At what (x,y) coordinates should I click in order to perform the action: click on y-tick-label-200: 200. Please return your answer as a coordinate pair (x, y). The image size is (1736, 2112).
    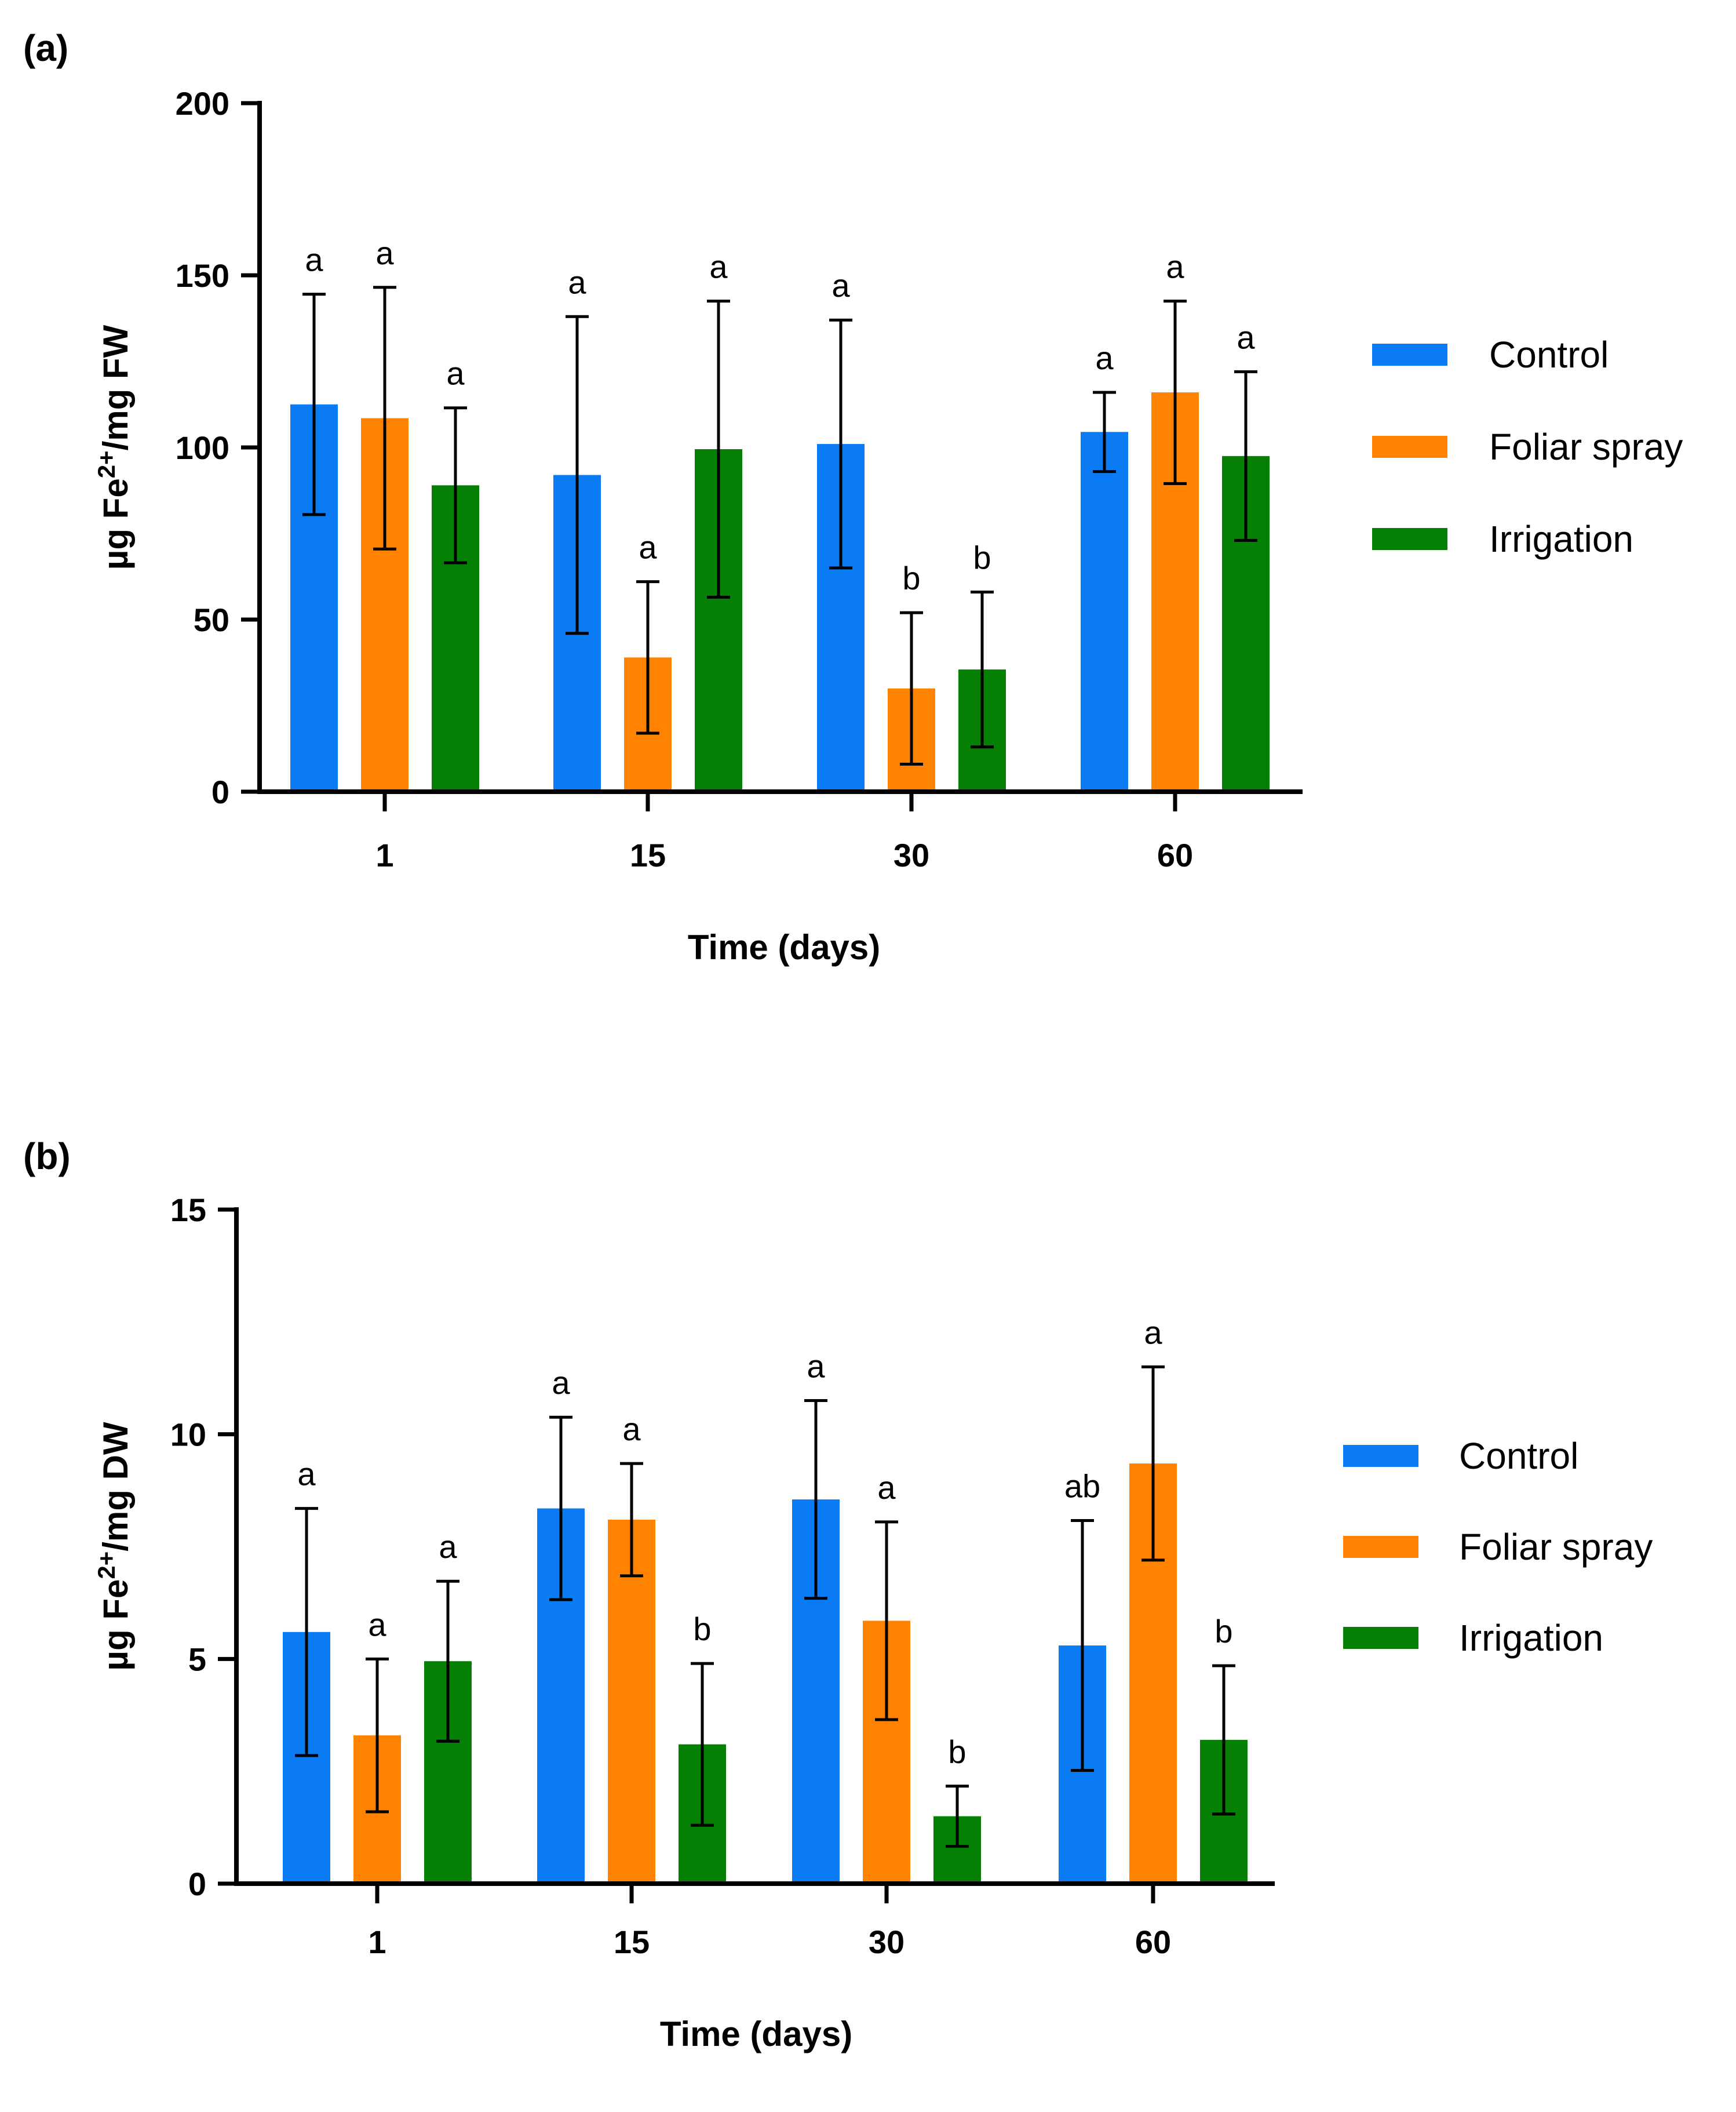
    Looking at the image, I should click on (202, 103).